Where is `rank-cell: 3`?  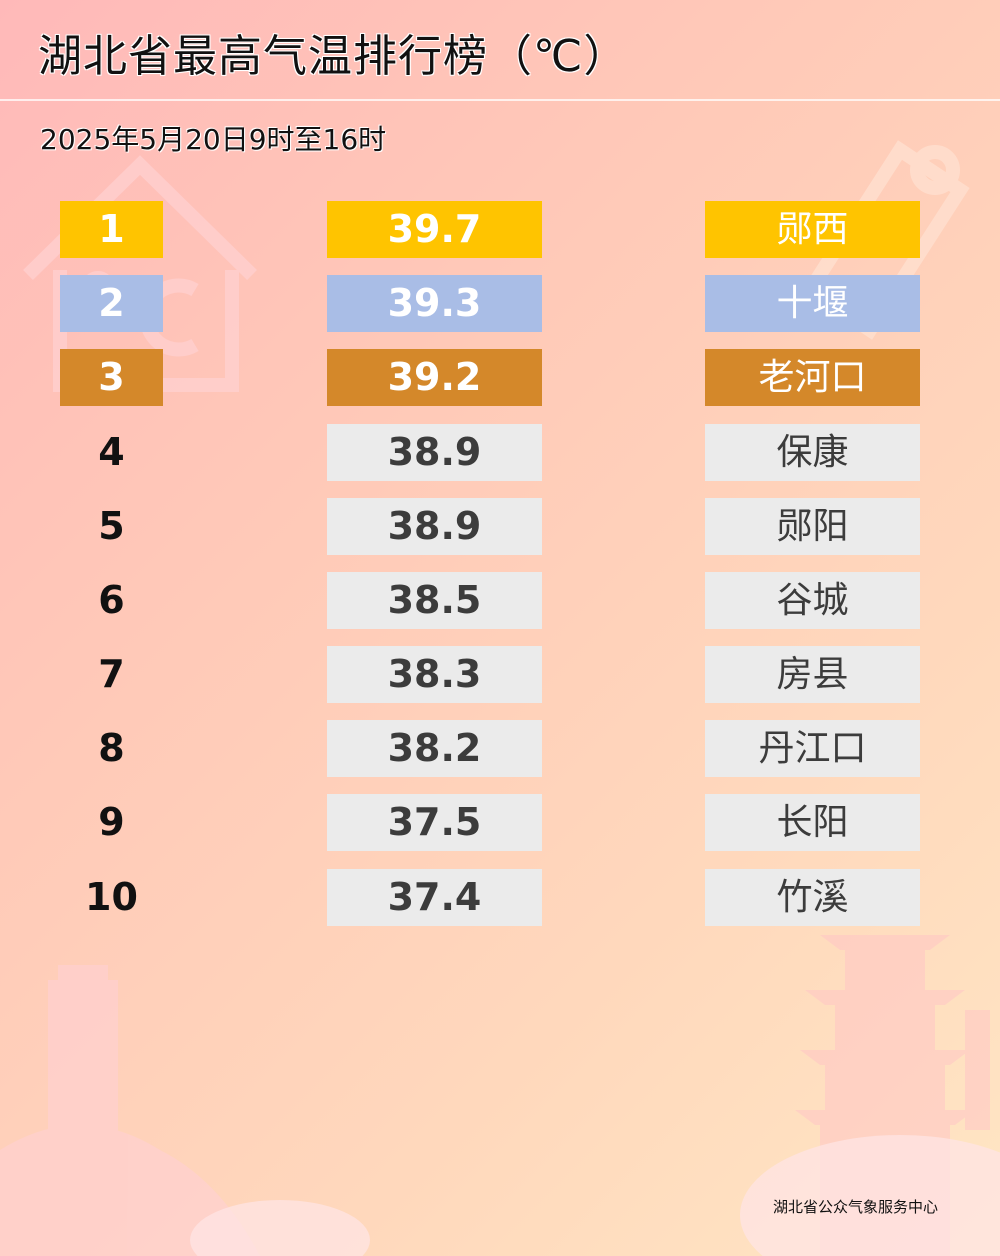 rank-cell: 3 is located at coordinates (111, 377).